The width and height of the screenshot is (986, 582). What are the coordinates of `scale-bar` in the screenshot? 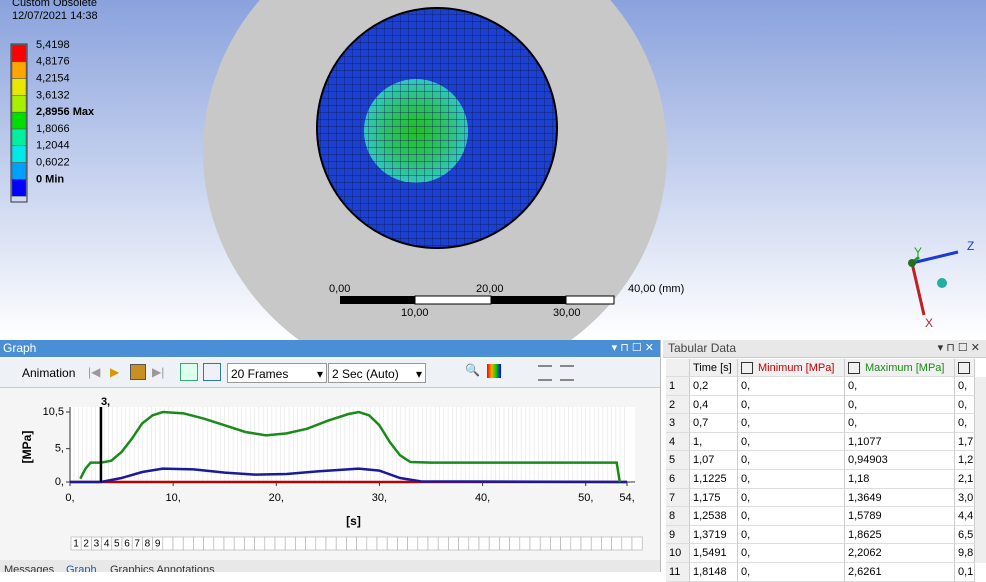 It's located at (477, 300).